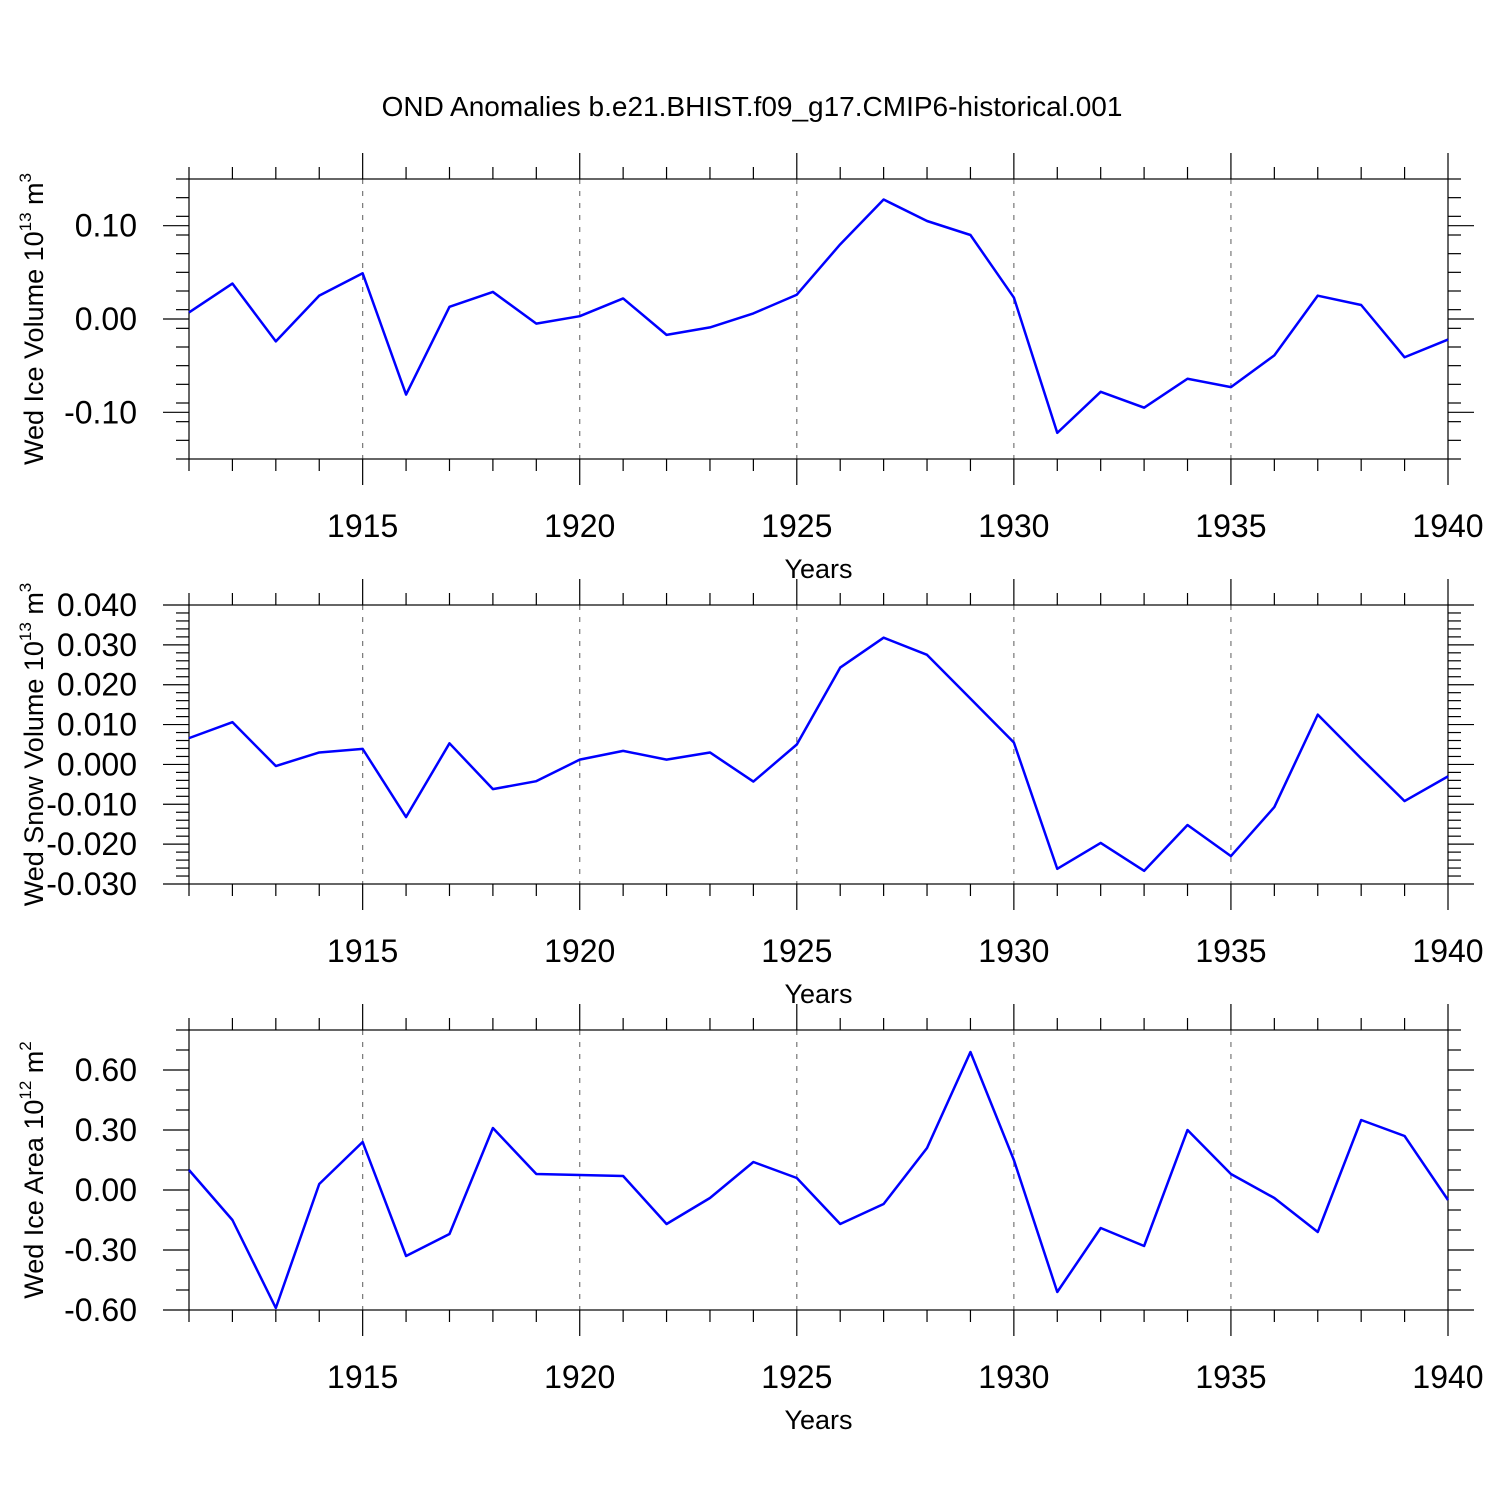 This screenshot has height=1500, width=1500. Describe the element at coordinates (91, 804) in the screenshot. I see `y-tick-label: -0.010` at that location.